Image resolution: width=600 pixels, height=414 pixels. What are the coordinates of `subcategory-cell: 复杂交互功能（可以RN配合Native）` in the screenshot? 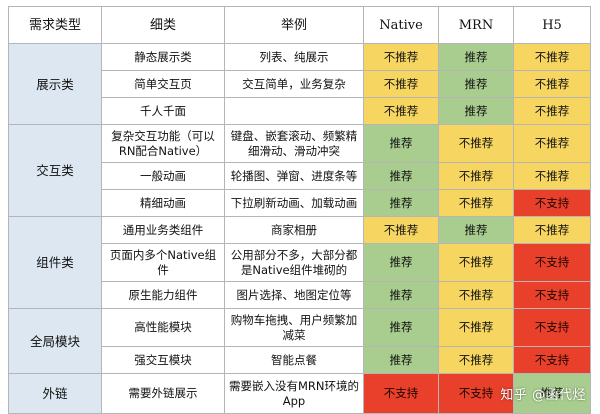 It's located at (163, 143).